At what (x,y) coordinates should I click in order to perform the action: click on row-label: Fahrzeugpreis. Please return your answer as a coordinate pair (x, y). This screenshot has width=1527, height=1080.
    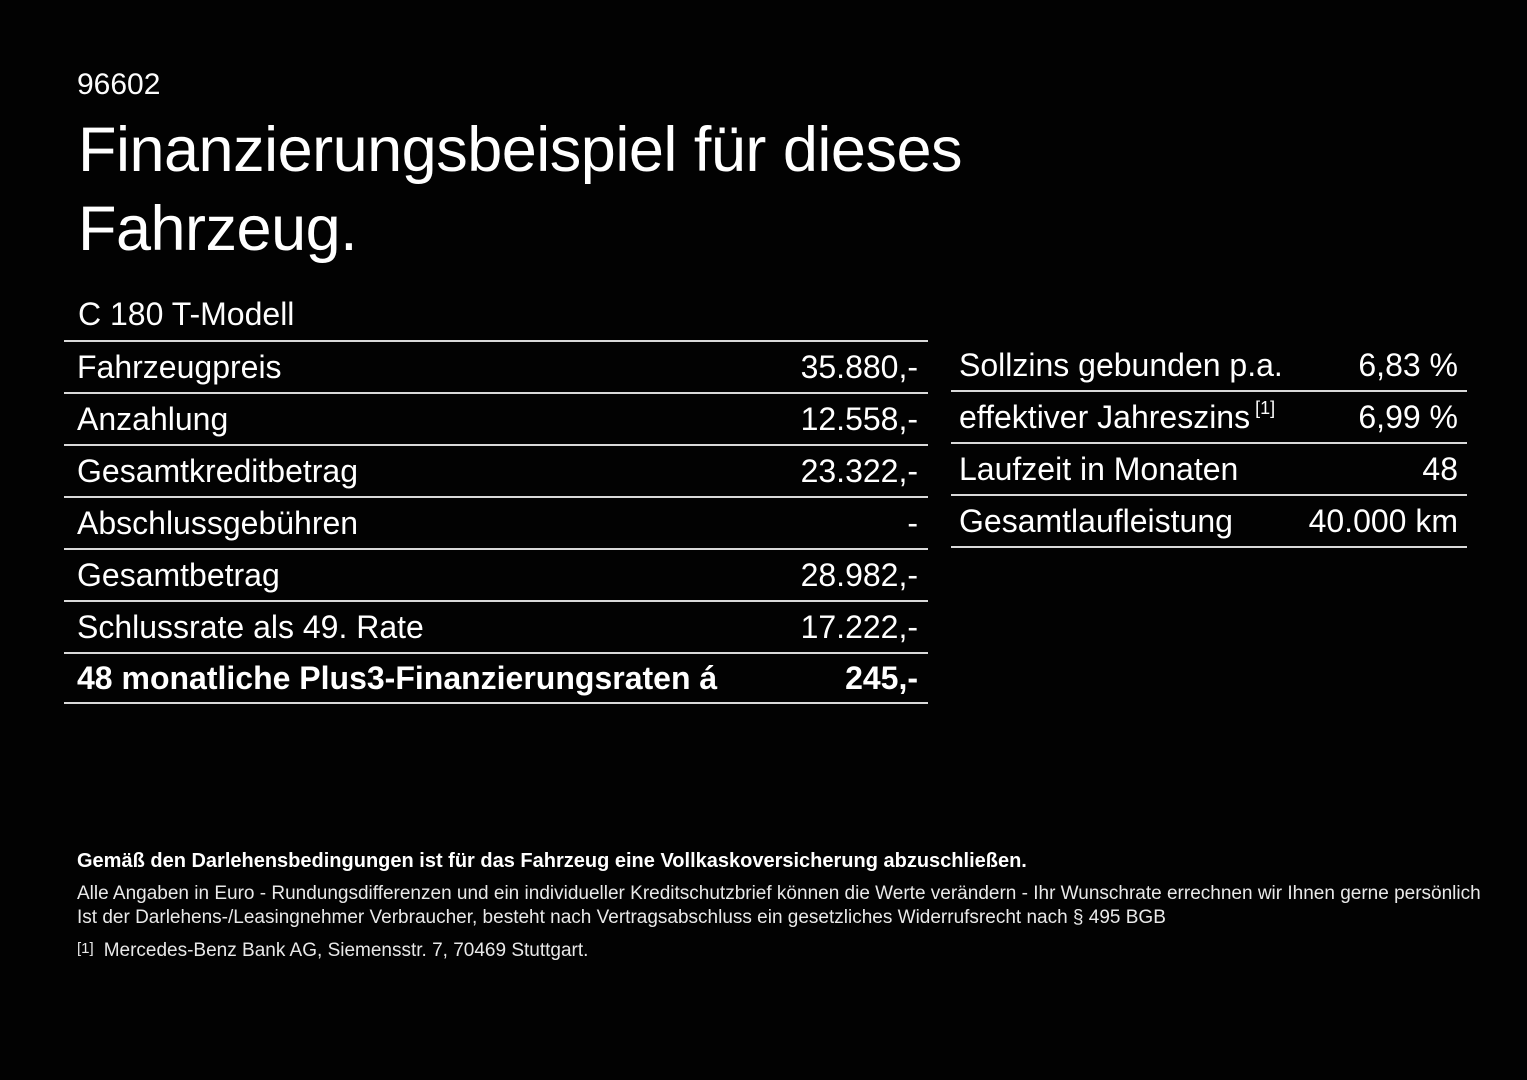
    Looking at the image, I should click on (179, 366).